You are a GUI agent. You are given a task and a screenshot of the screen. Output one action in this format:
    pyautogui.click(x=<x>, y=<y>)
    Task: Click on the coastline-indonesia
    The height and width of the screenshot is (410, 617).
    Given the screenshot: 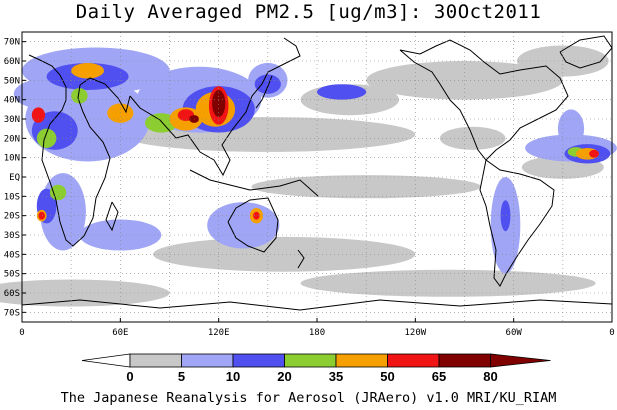 What is the action you would take?
    pyautogui.click(x=254, y=183)
    